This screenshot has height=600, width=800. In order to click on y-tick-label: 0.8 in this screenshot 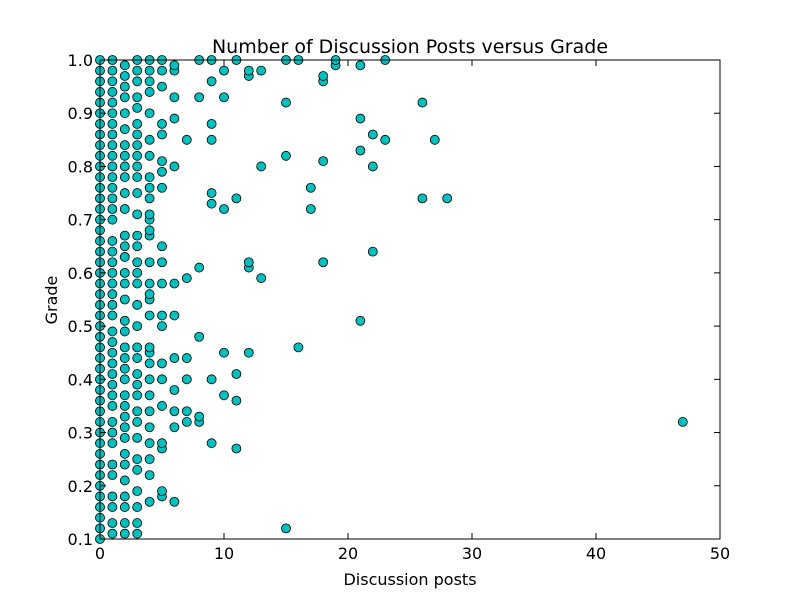, I will do `click(80, 166)`.